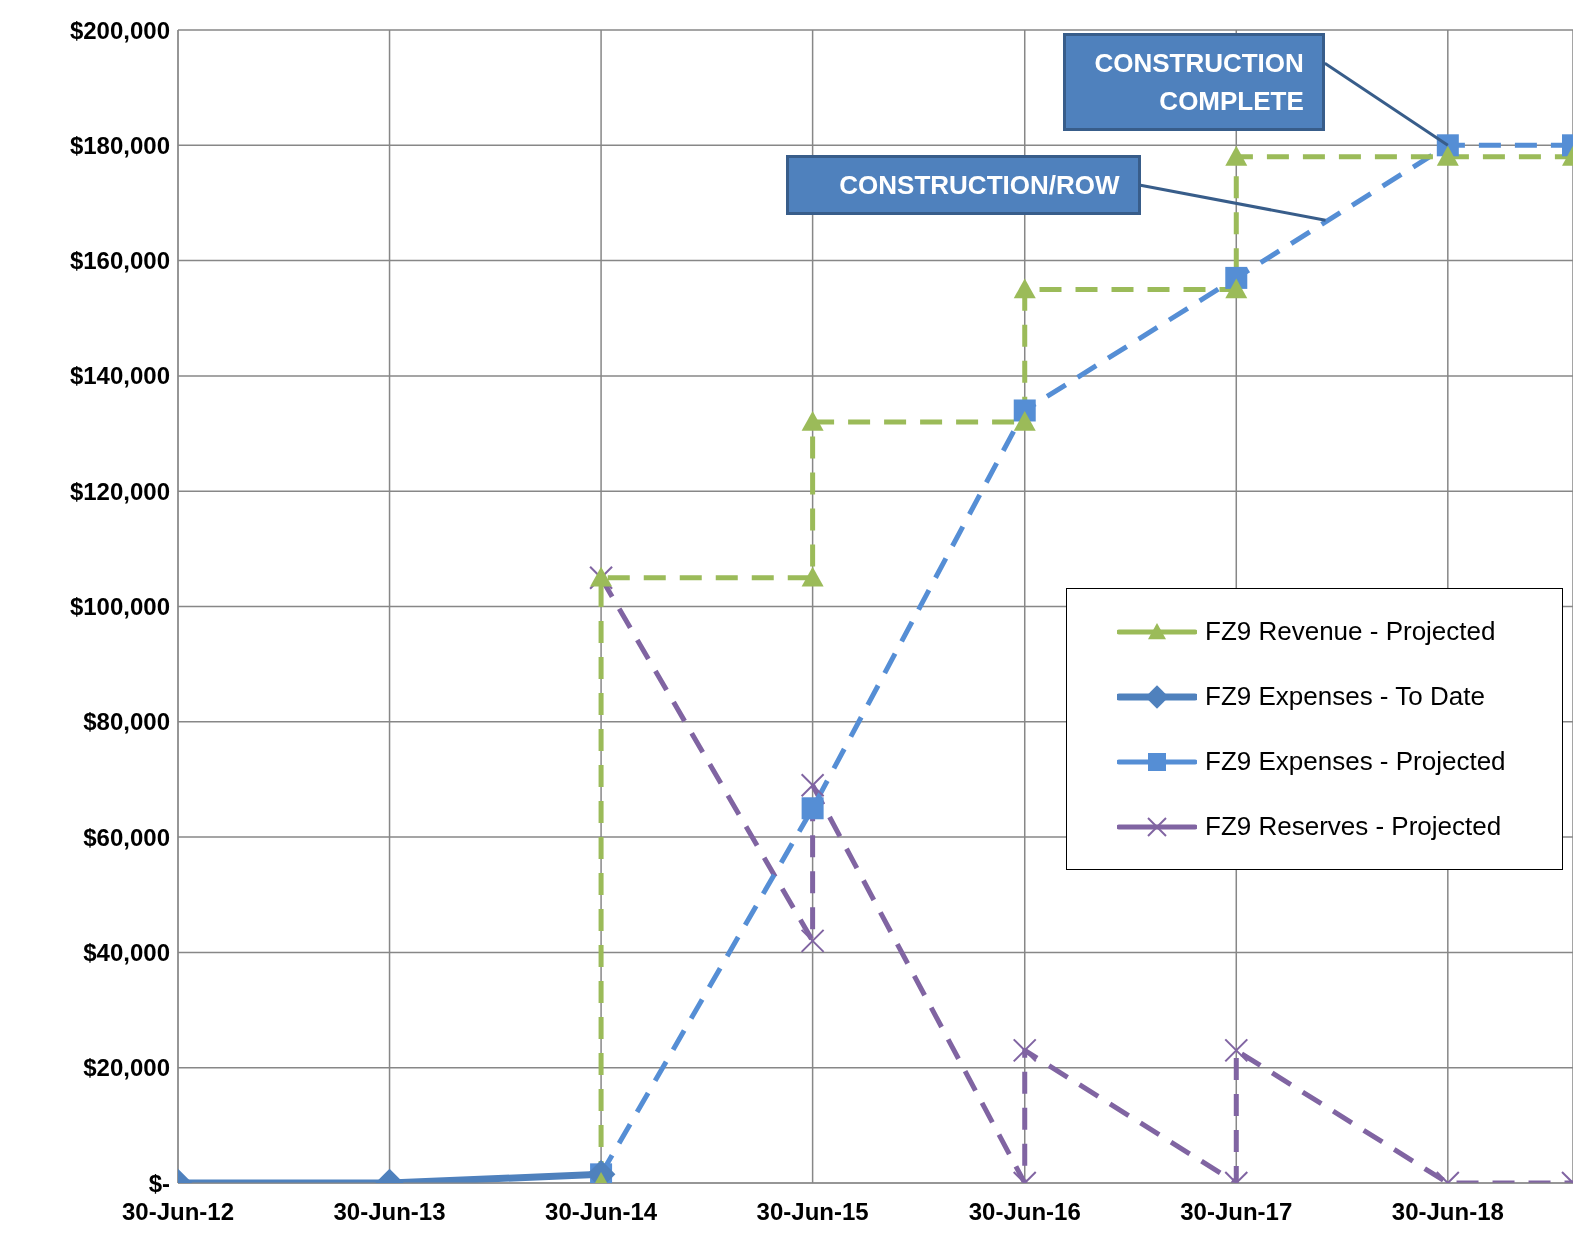  I want to click on x-tick-label: 30-Jun-18, so click(1447, 1212).